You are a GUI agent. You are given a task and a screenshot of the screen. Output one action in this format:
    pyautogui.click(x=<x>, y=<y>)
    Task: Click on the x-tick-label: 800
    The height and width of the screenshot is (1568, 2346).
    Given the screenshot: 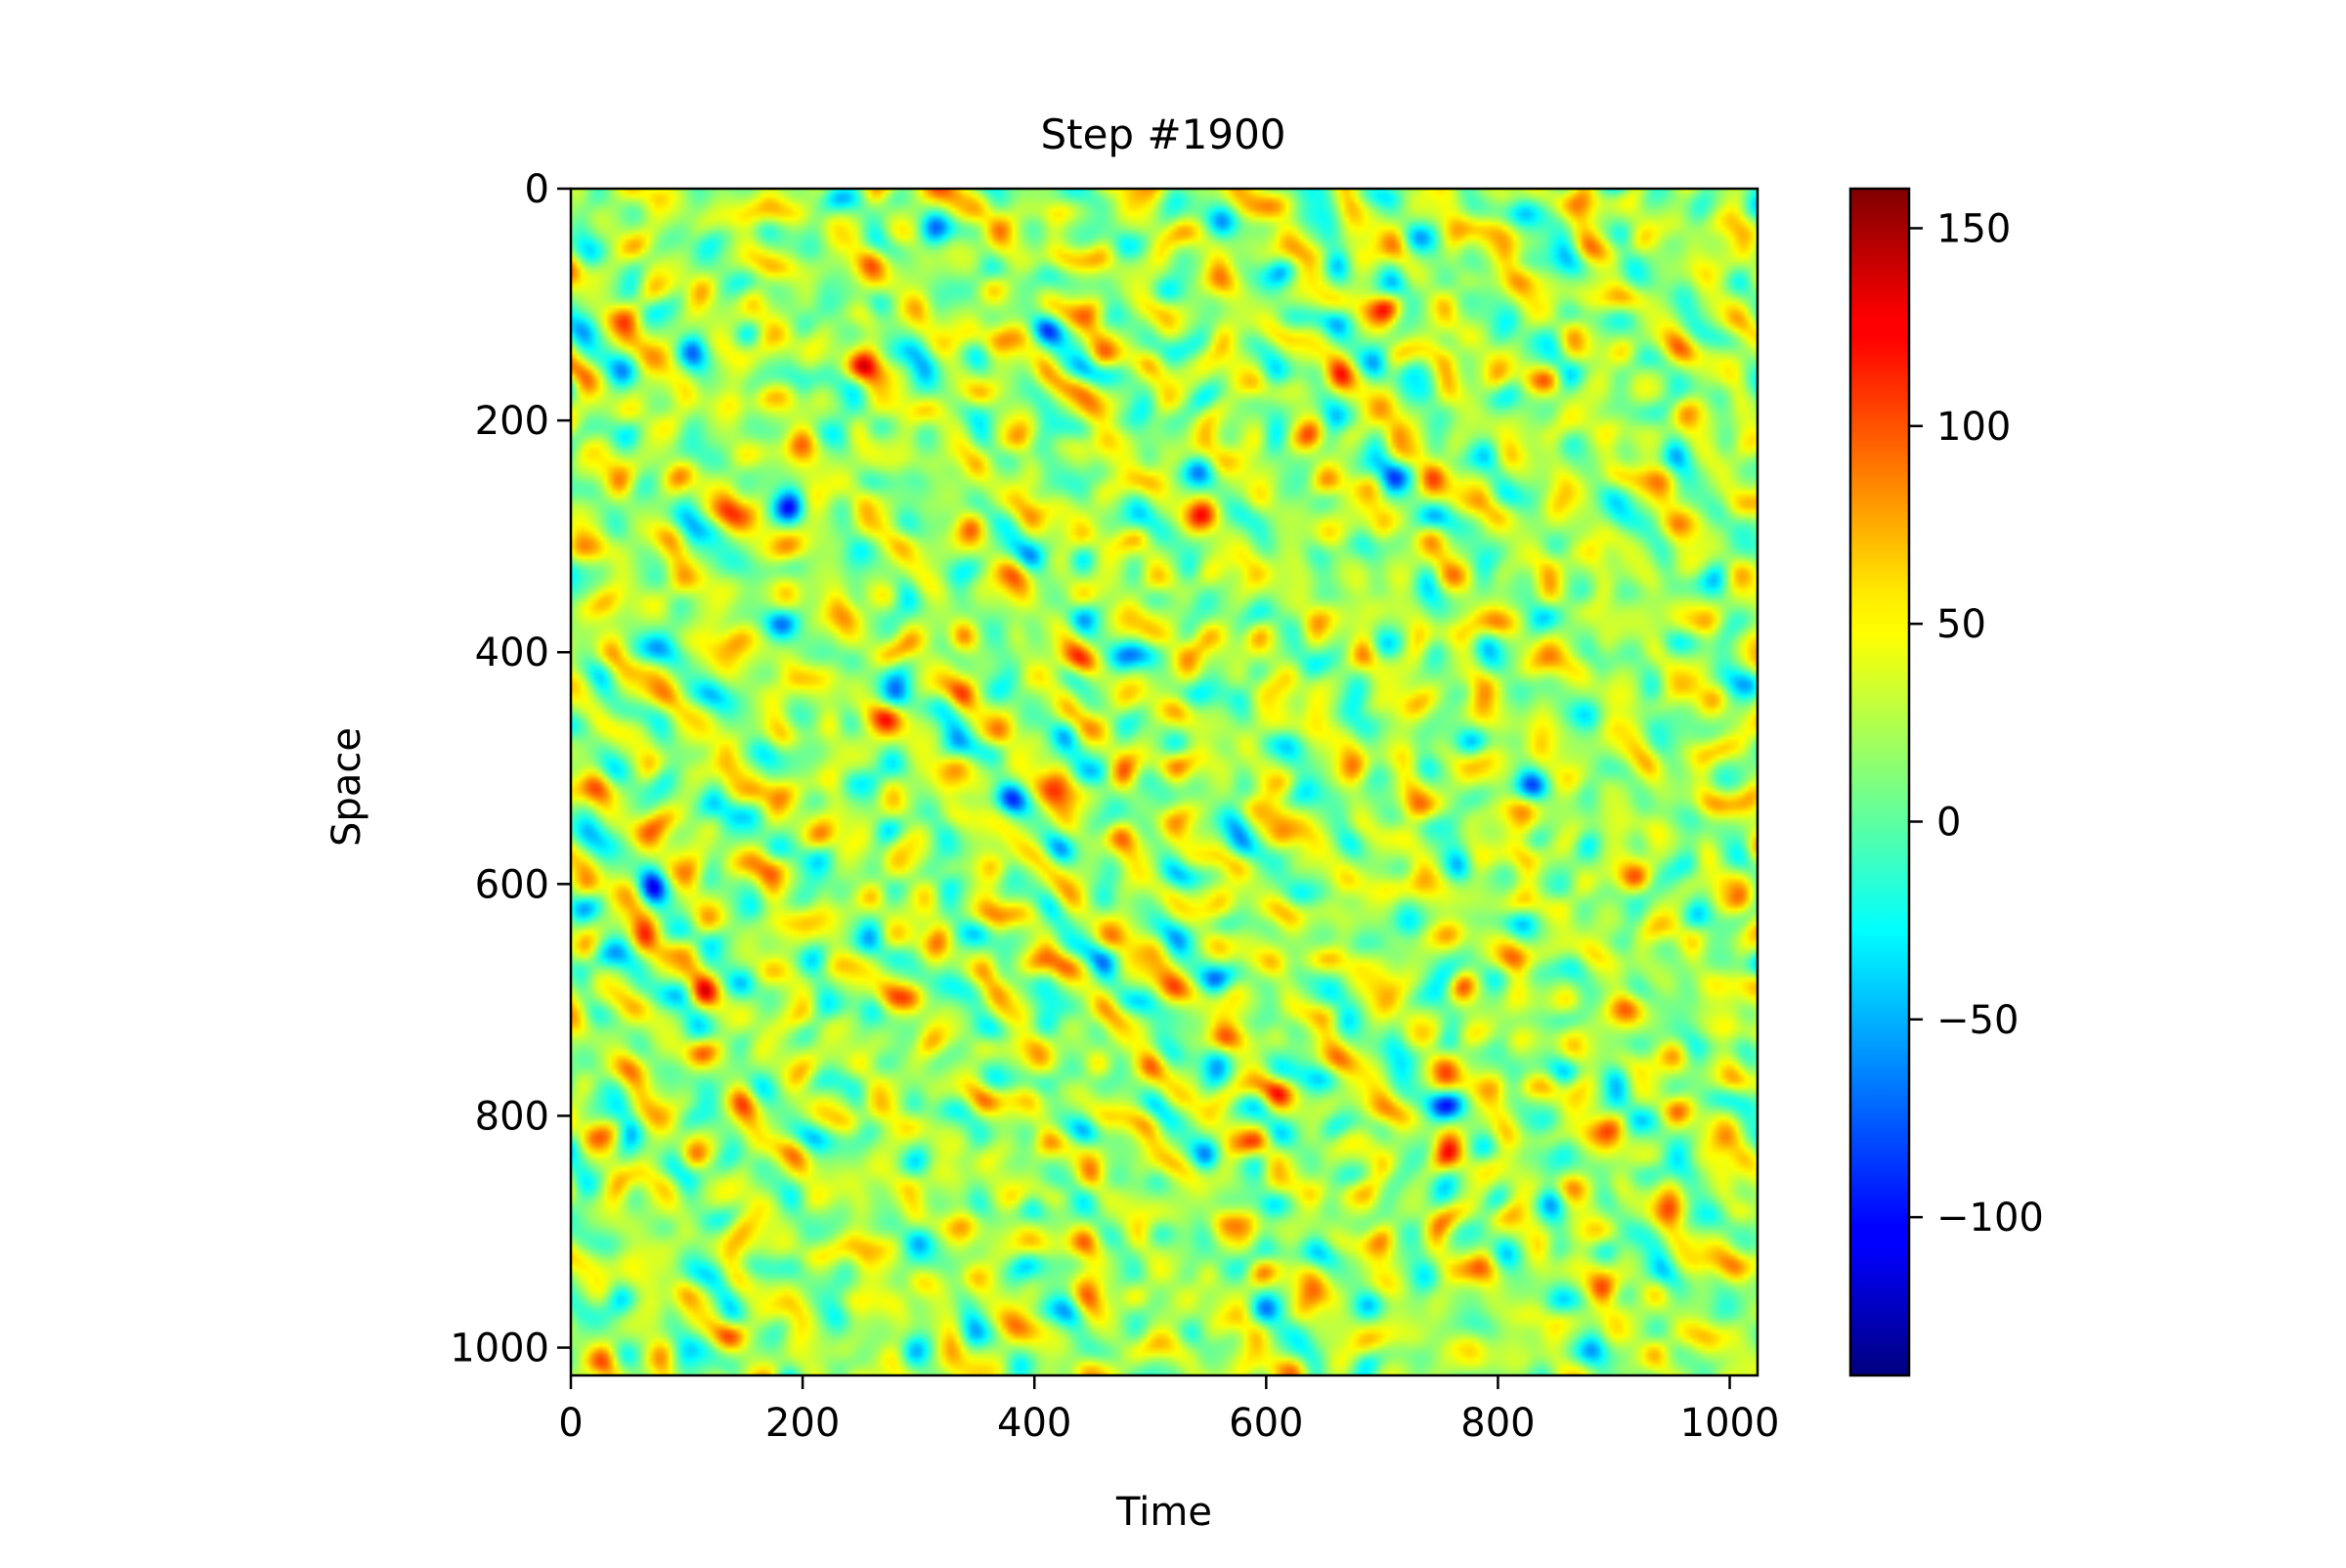 What is the action you would take?
    pyautogui.click(x=1497, y=1423)
    